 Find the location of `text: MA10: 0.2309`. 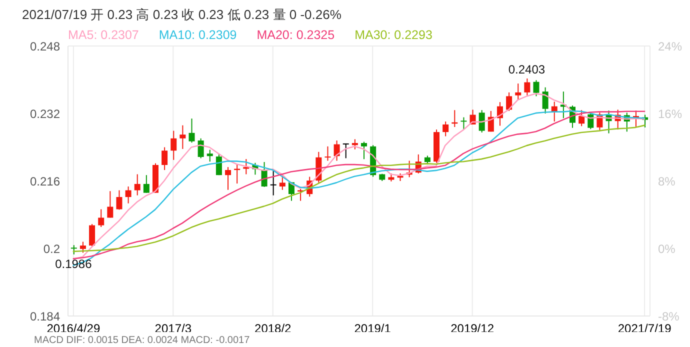

text: MA10: 0.2309 is located at coordinates (197, 35).